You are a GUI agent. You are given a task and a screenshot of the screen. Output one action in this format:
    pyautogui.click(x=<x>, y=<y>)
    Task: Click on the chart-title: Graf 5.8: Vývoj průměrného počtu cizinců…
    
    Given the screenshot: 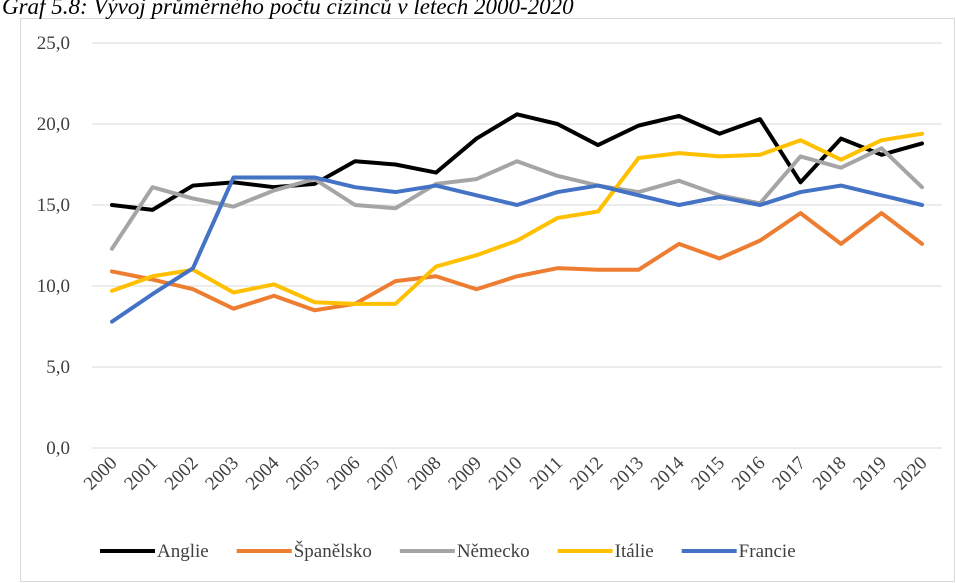 What is the action you would take?
    pyautogui.click(x=288, y=9)
    